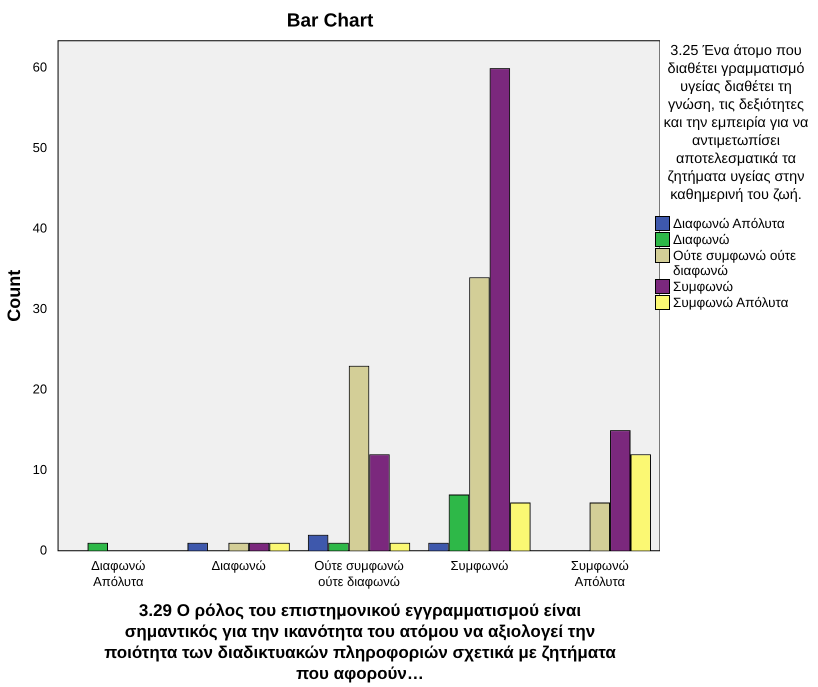 Image resolution: width=818 pixels, height=687 pixels. I want to click on y-tick-label: 0, so click(44, 550).